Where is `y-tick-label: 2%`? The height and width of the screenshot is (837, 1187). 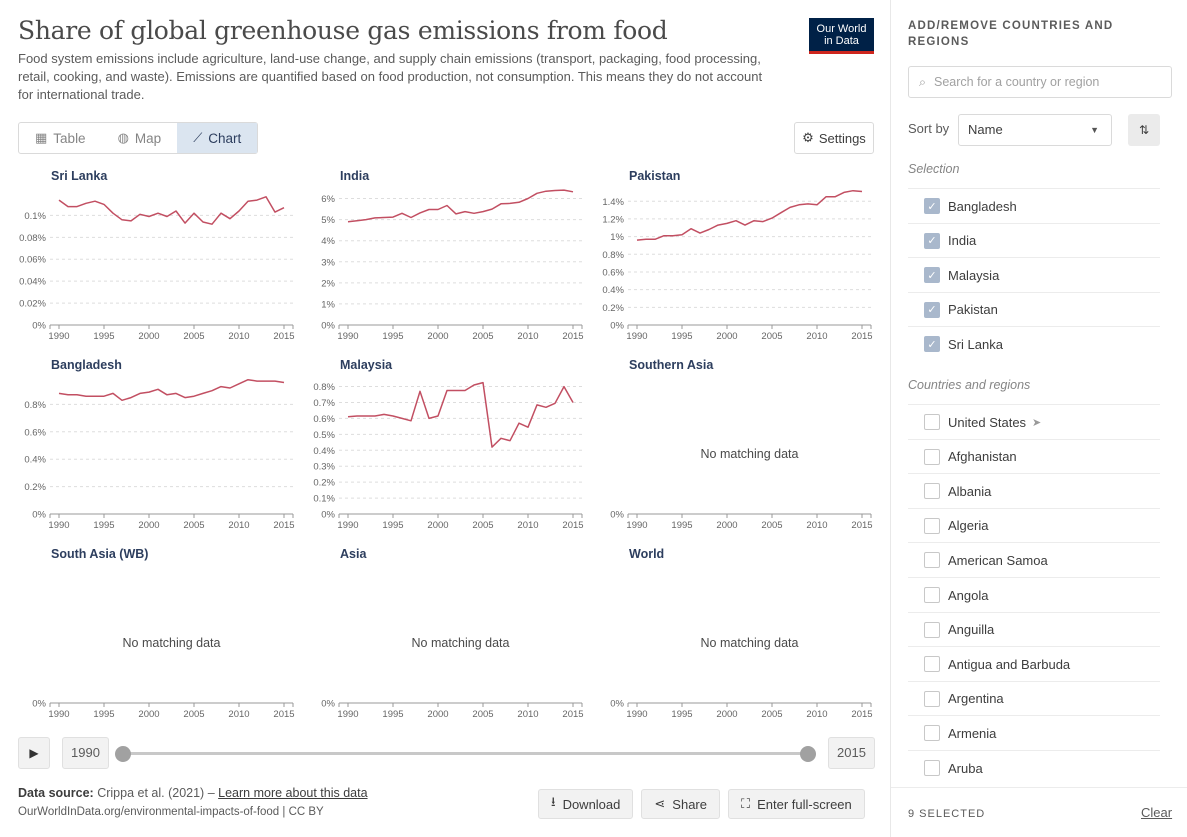 y-tick-label: 2% is located at coordinates (328, 283).